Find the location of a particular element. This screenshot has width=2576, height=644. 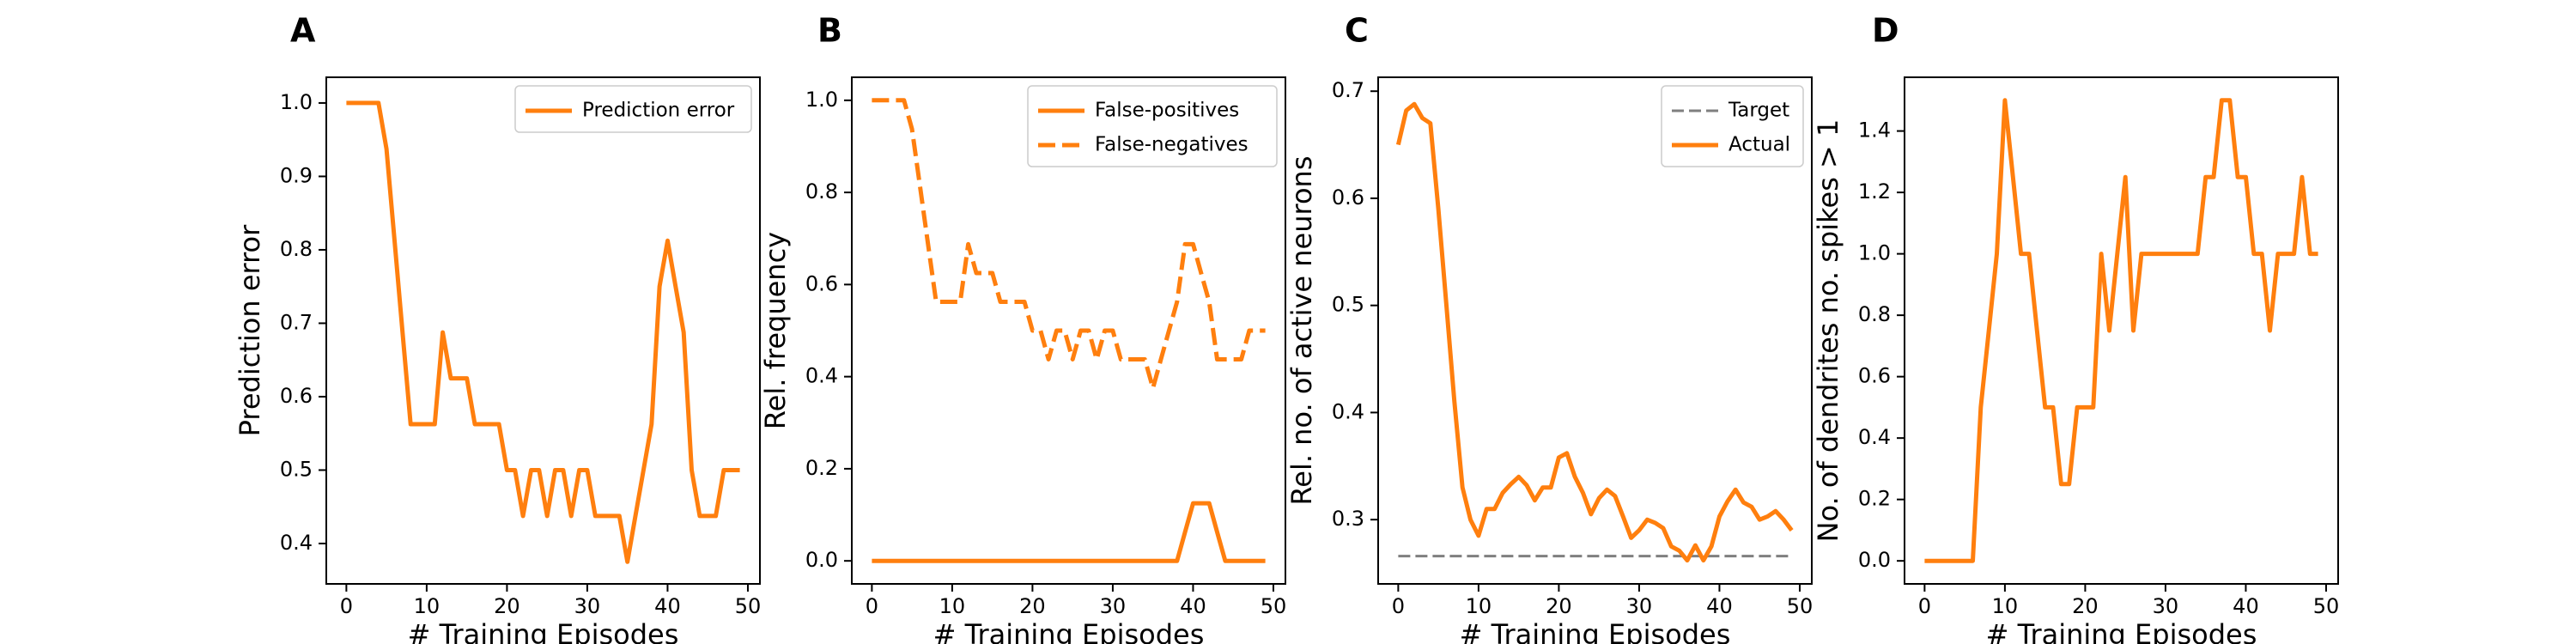

legend-label: False-positives is located at coordinates (1167, 111).